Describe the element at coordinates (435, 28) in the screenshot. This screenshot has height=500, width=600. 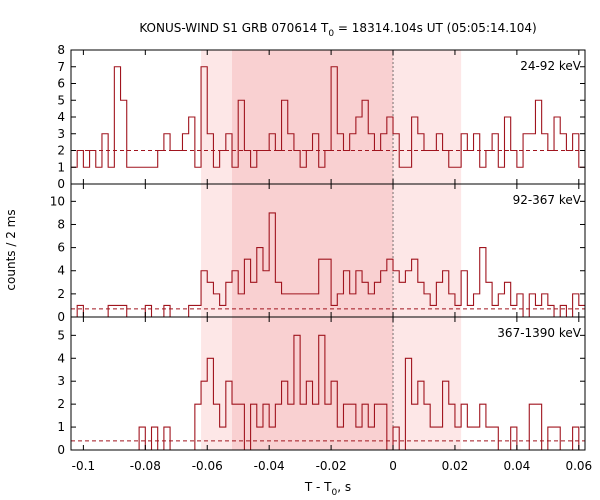
I see `chart-title-rest: = 18314.104s UT (05:05:14.104)` at that location.